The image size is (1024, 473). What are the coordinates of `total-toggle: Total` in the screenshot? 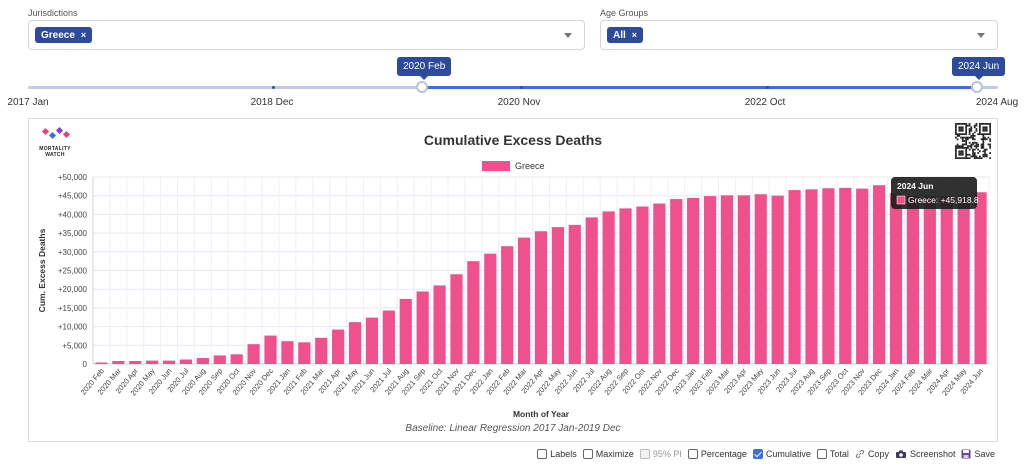 It's located at (832, 454).